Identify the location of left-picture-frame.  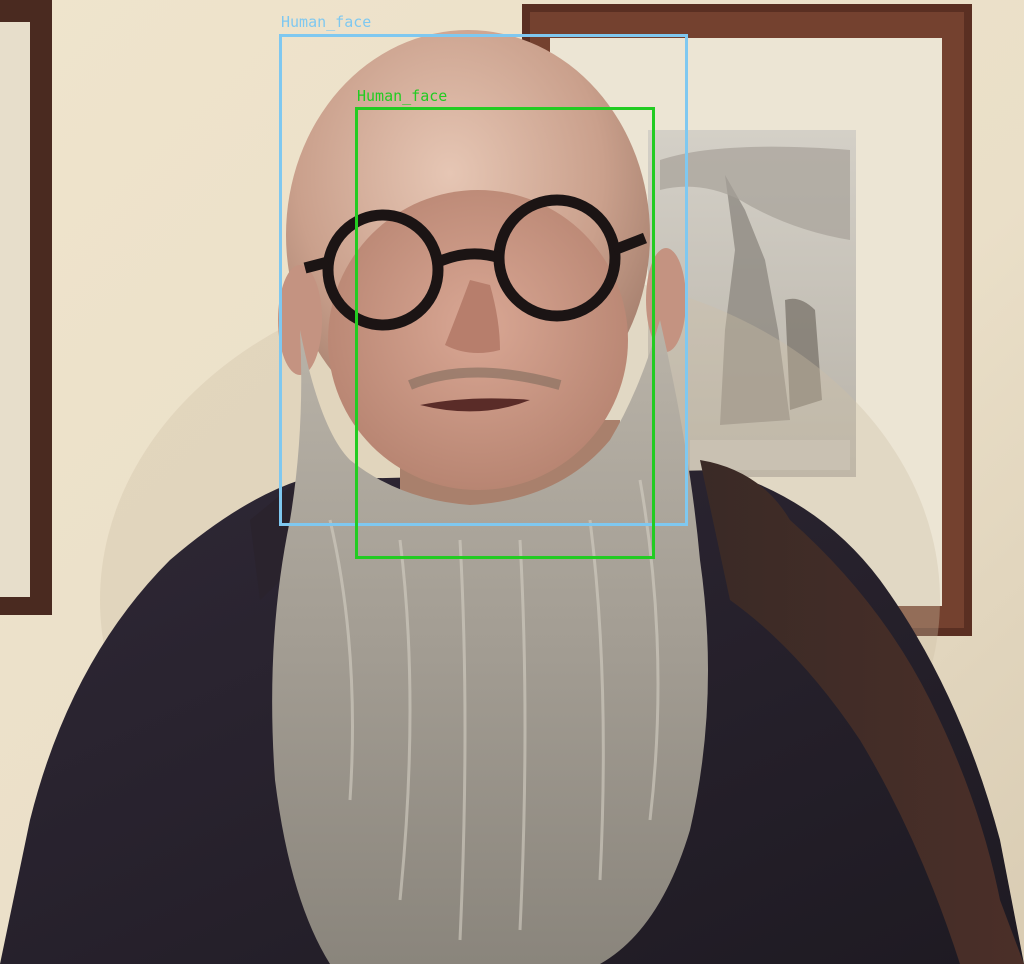
(26, 307).